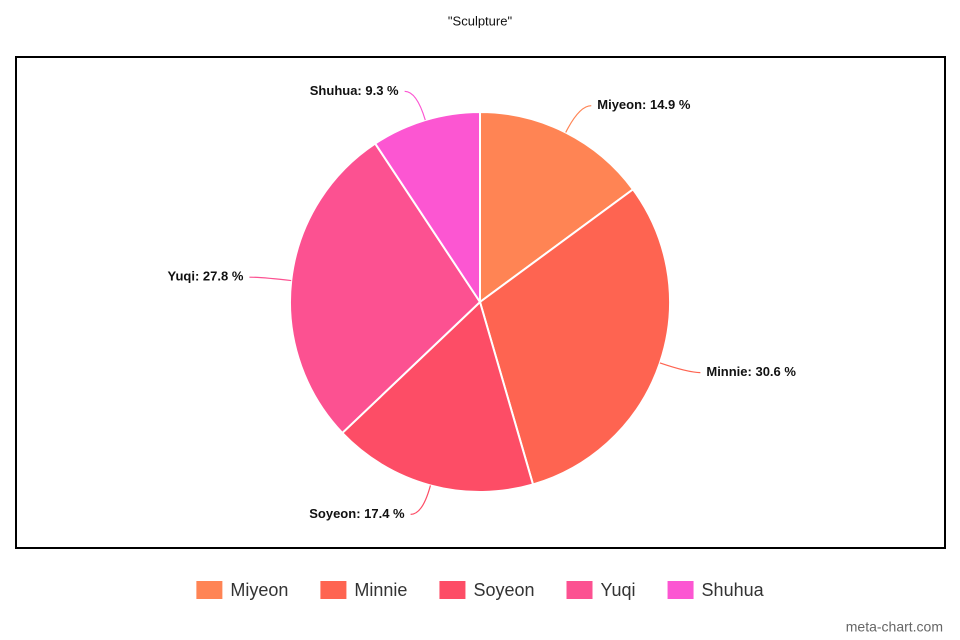 The height and width of the screenshot is (640, 960). Describe the element at coordinates (380, 590) in the screenshot. I see `legend-label: Minnie` at that location.